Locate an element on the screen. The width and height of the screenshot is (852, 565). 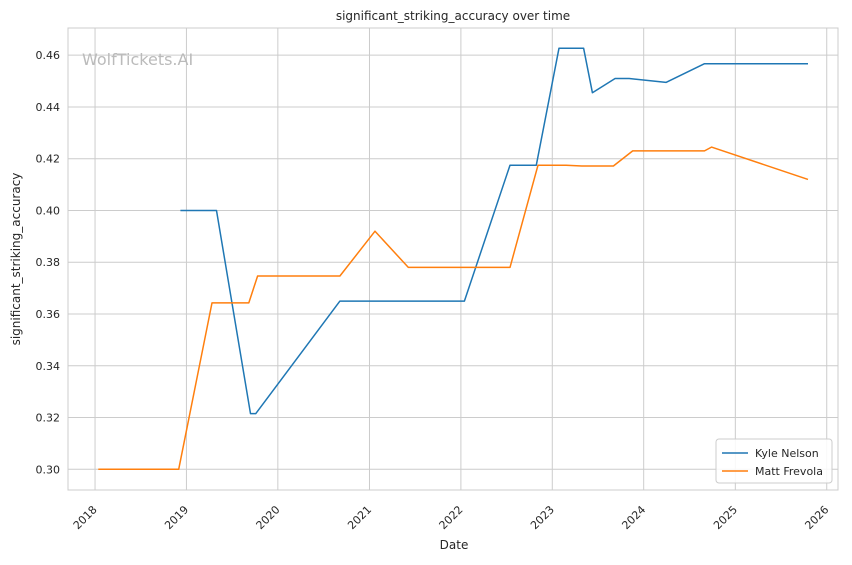
x-tick-label: 2018 is located at coordinates (85, 517).